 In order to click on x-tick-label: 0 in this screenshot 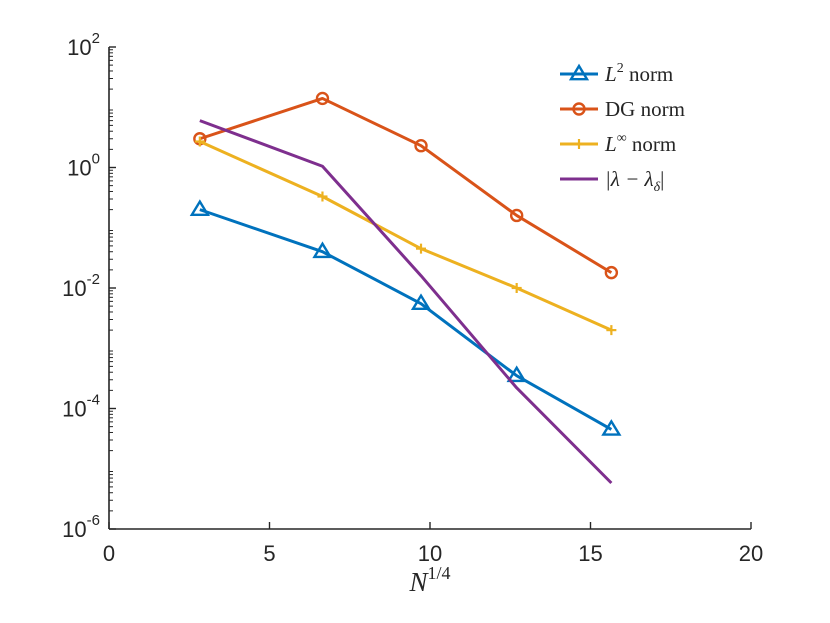, I will do `click(109, 553)`.